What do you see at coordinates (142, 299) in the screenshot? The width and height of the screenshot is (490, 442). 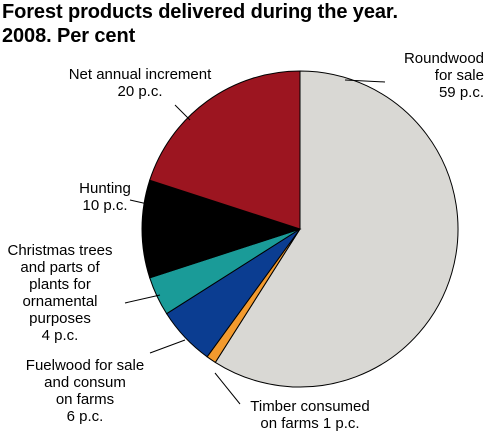 I see `leader-christmas-trees` at bounding box center [142, 299].